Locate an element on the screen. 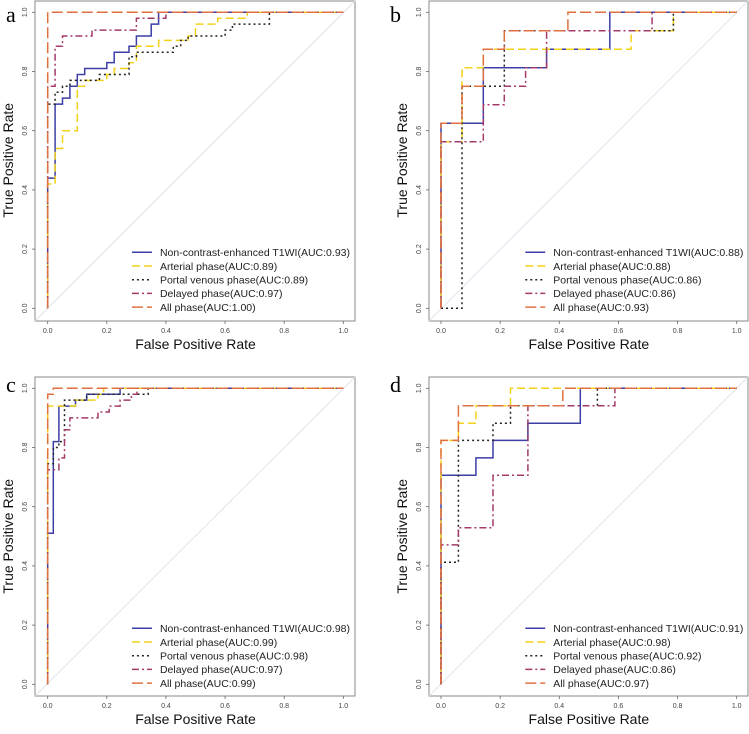 This screenshot has height=734, width=749. panel-label: b is located at coordinates (395, 14).